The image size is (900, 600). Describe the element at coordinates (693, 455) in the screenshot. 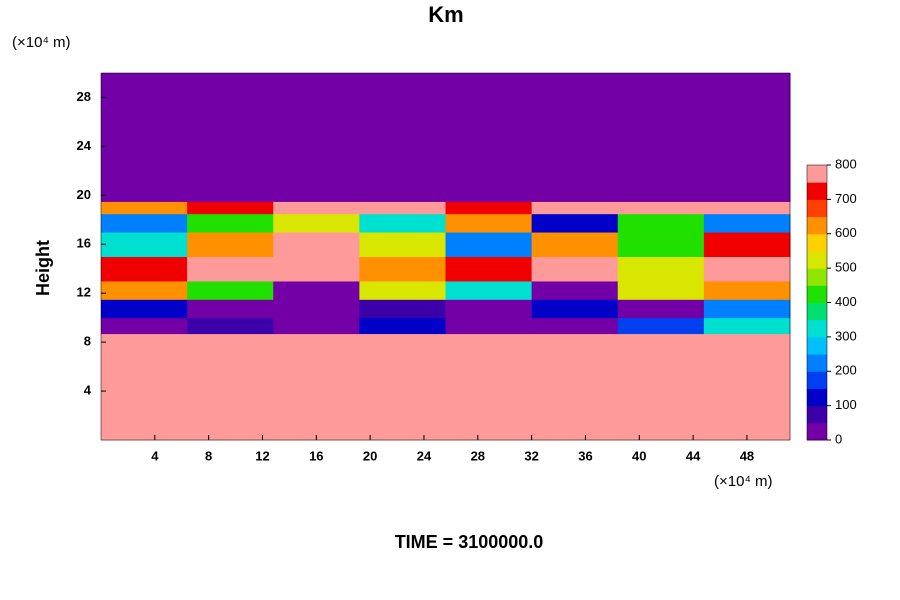

I see `x-tick-label: 44` at that location.